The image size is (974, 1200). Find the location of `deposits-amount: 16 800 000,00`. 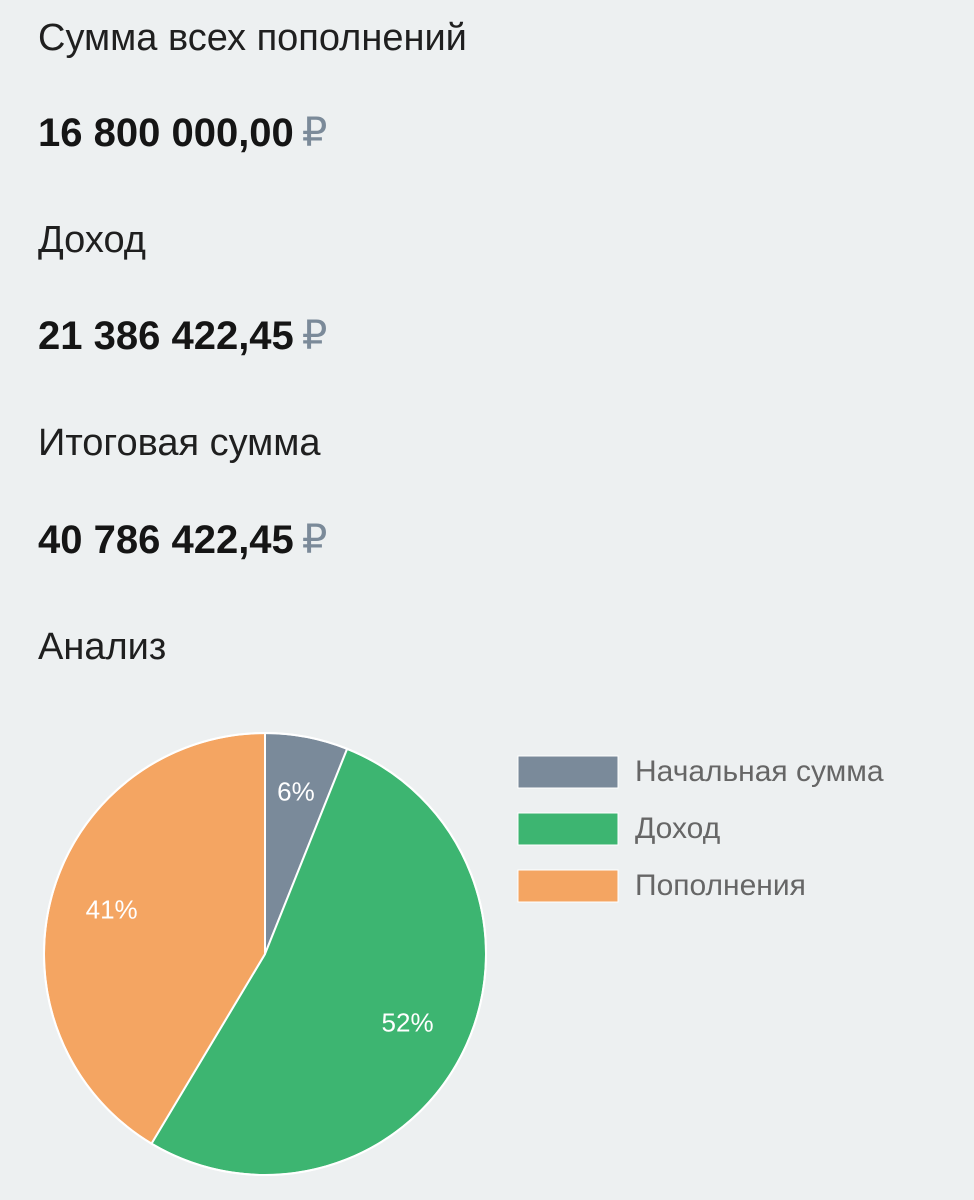

deposits-amount: 16 800 000,00 is located at coordinates (166, 133).